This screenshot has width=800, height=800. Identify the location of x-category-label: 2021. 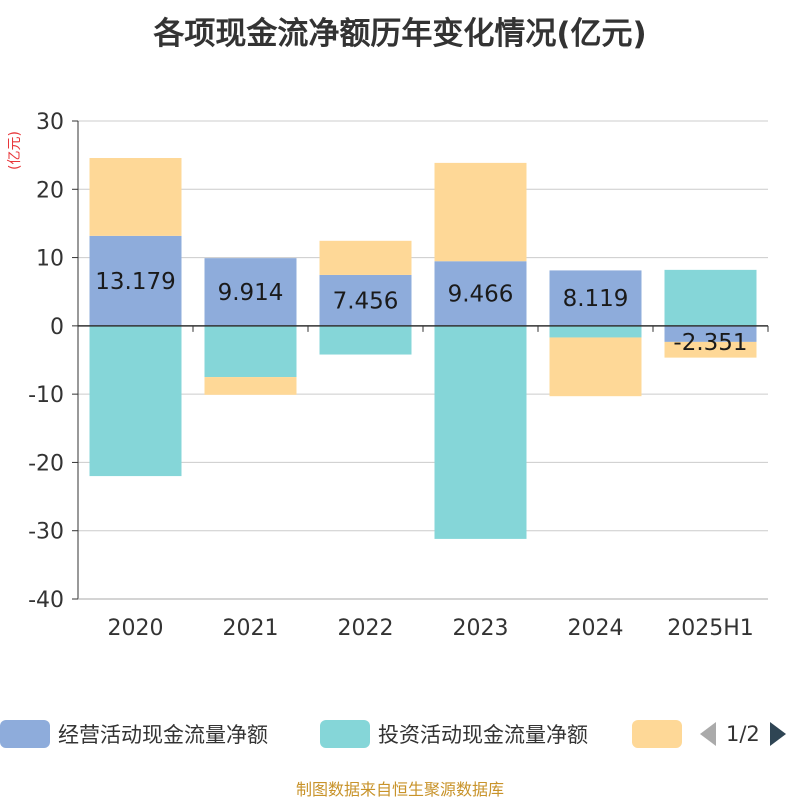
(251, 628).